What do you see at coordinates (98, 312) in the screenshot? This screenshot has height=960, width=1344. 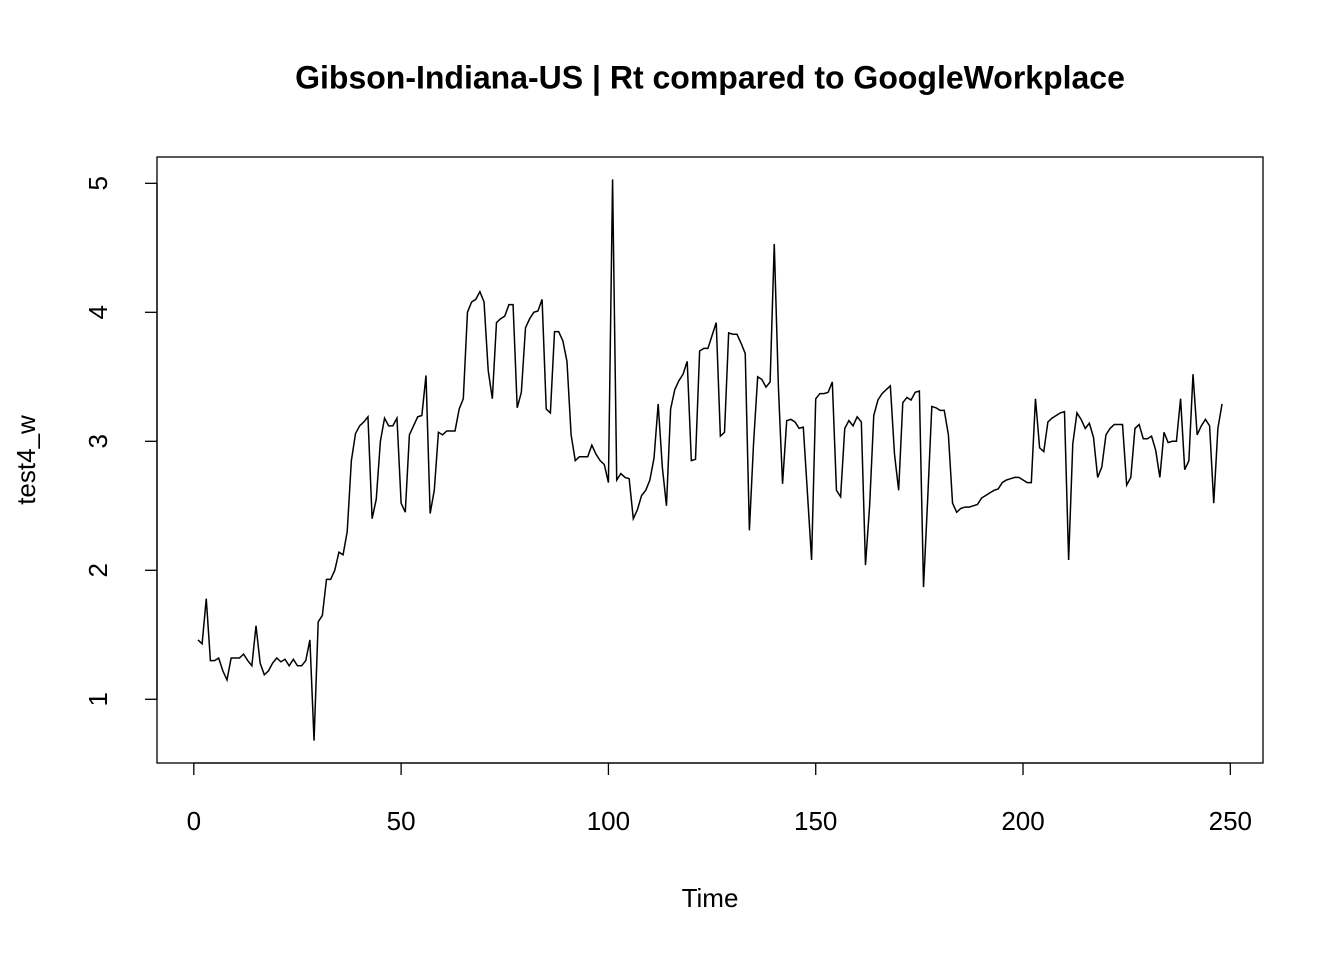 I see `y-tick-label: 4` at bounding box center [98, 312].